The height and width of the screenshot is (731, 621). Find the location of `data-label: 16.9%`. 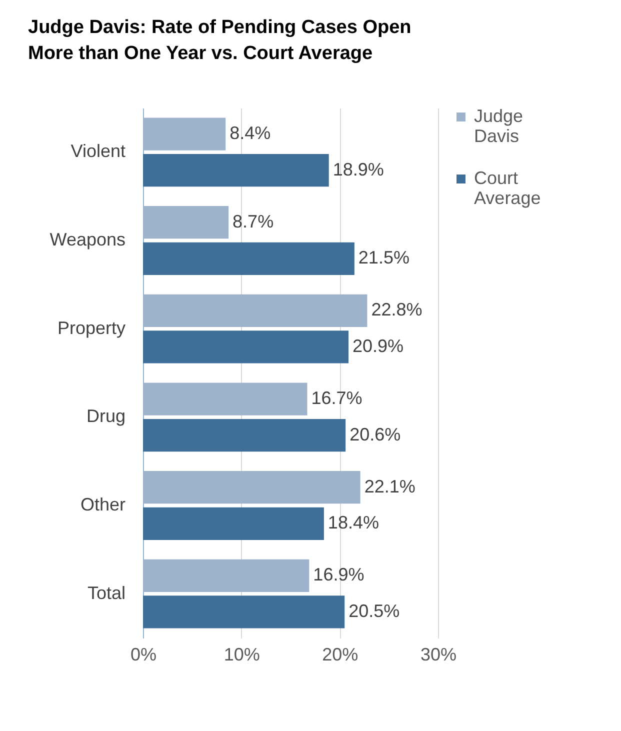

data-label: 16.9% is located at coordinates (338, 574).